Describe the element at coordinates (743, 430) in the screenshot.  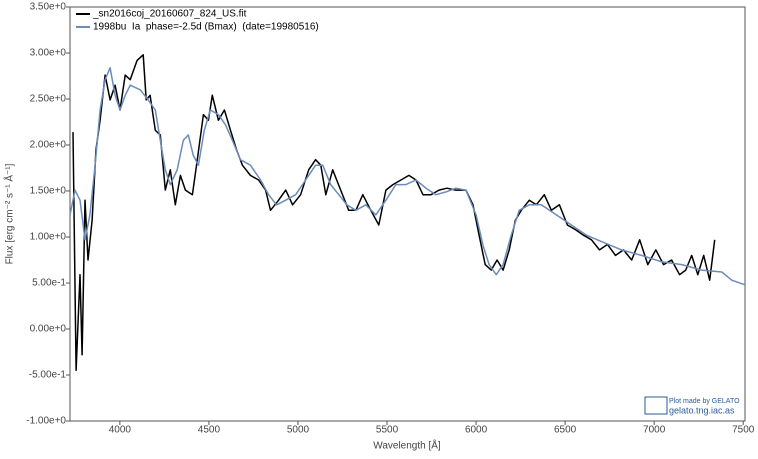
I see `x-tick-label: 7500` at that location.